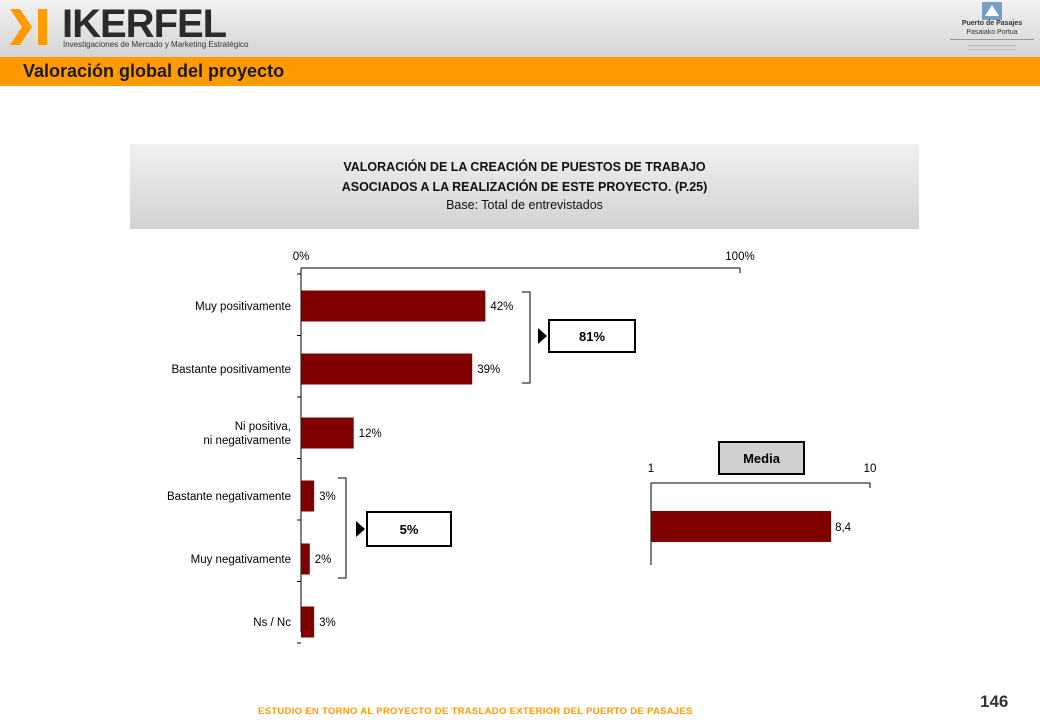 This screenshot has width=1040, height=720. Describe the element at coordinates (992, 28) in the screenshot. I see `port-logo: Puerto de Pasajes Pasaiako Portua` at that location.